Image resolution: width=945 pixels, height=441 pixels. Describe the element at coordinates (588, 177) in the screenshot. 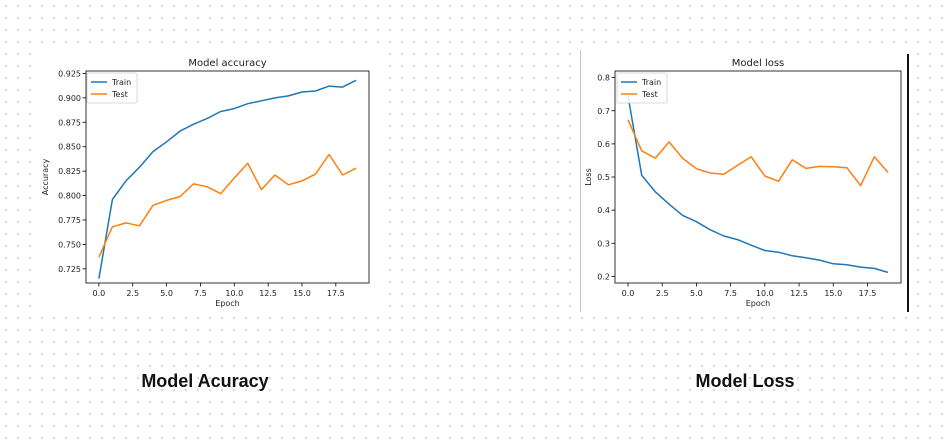

I see `y-axis-label: Loss` at that location.